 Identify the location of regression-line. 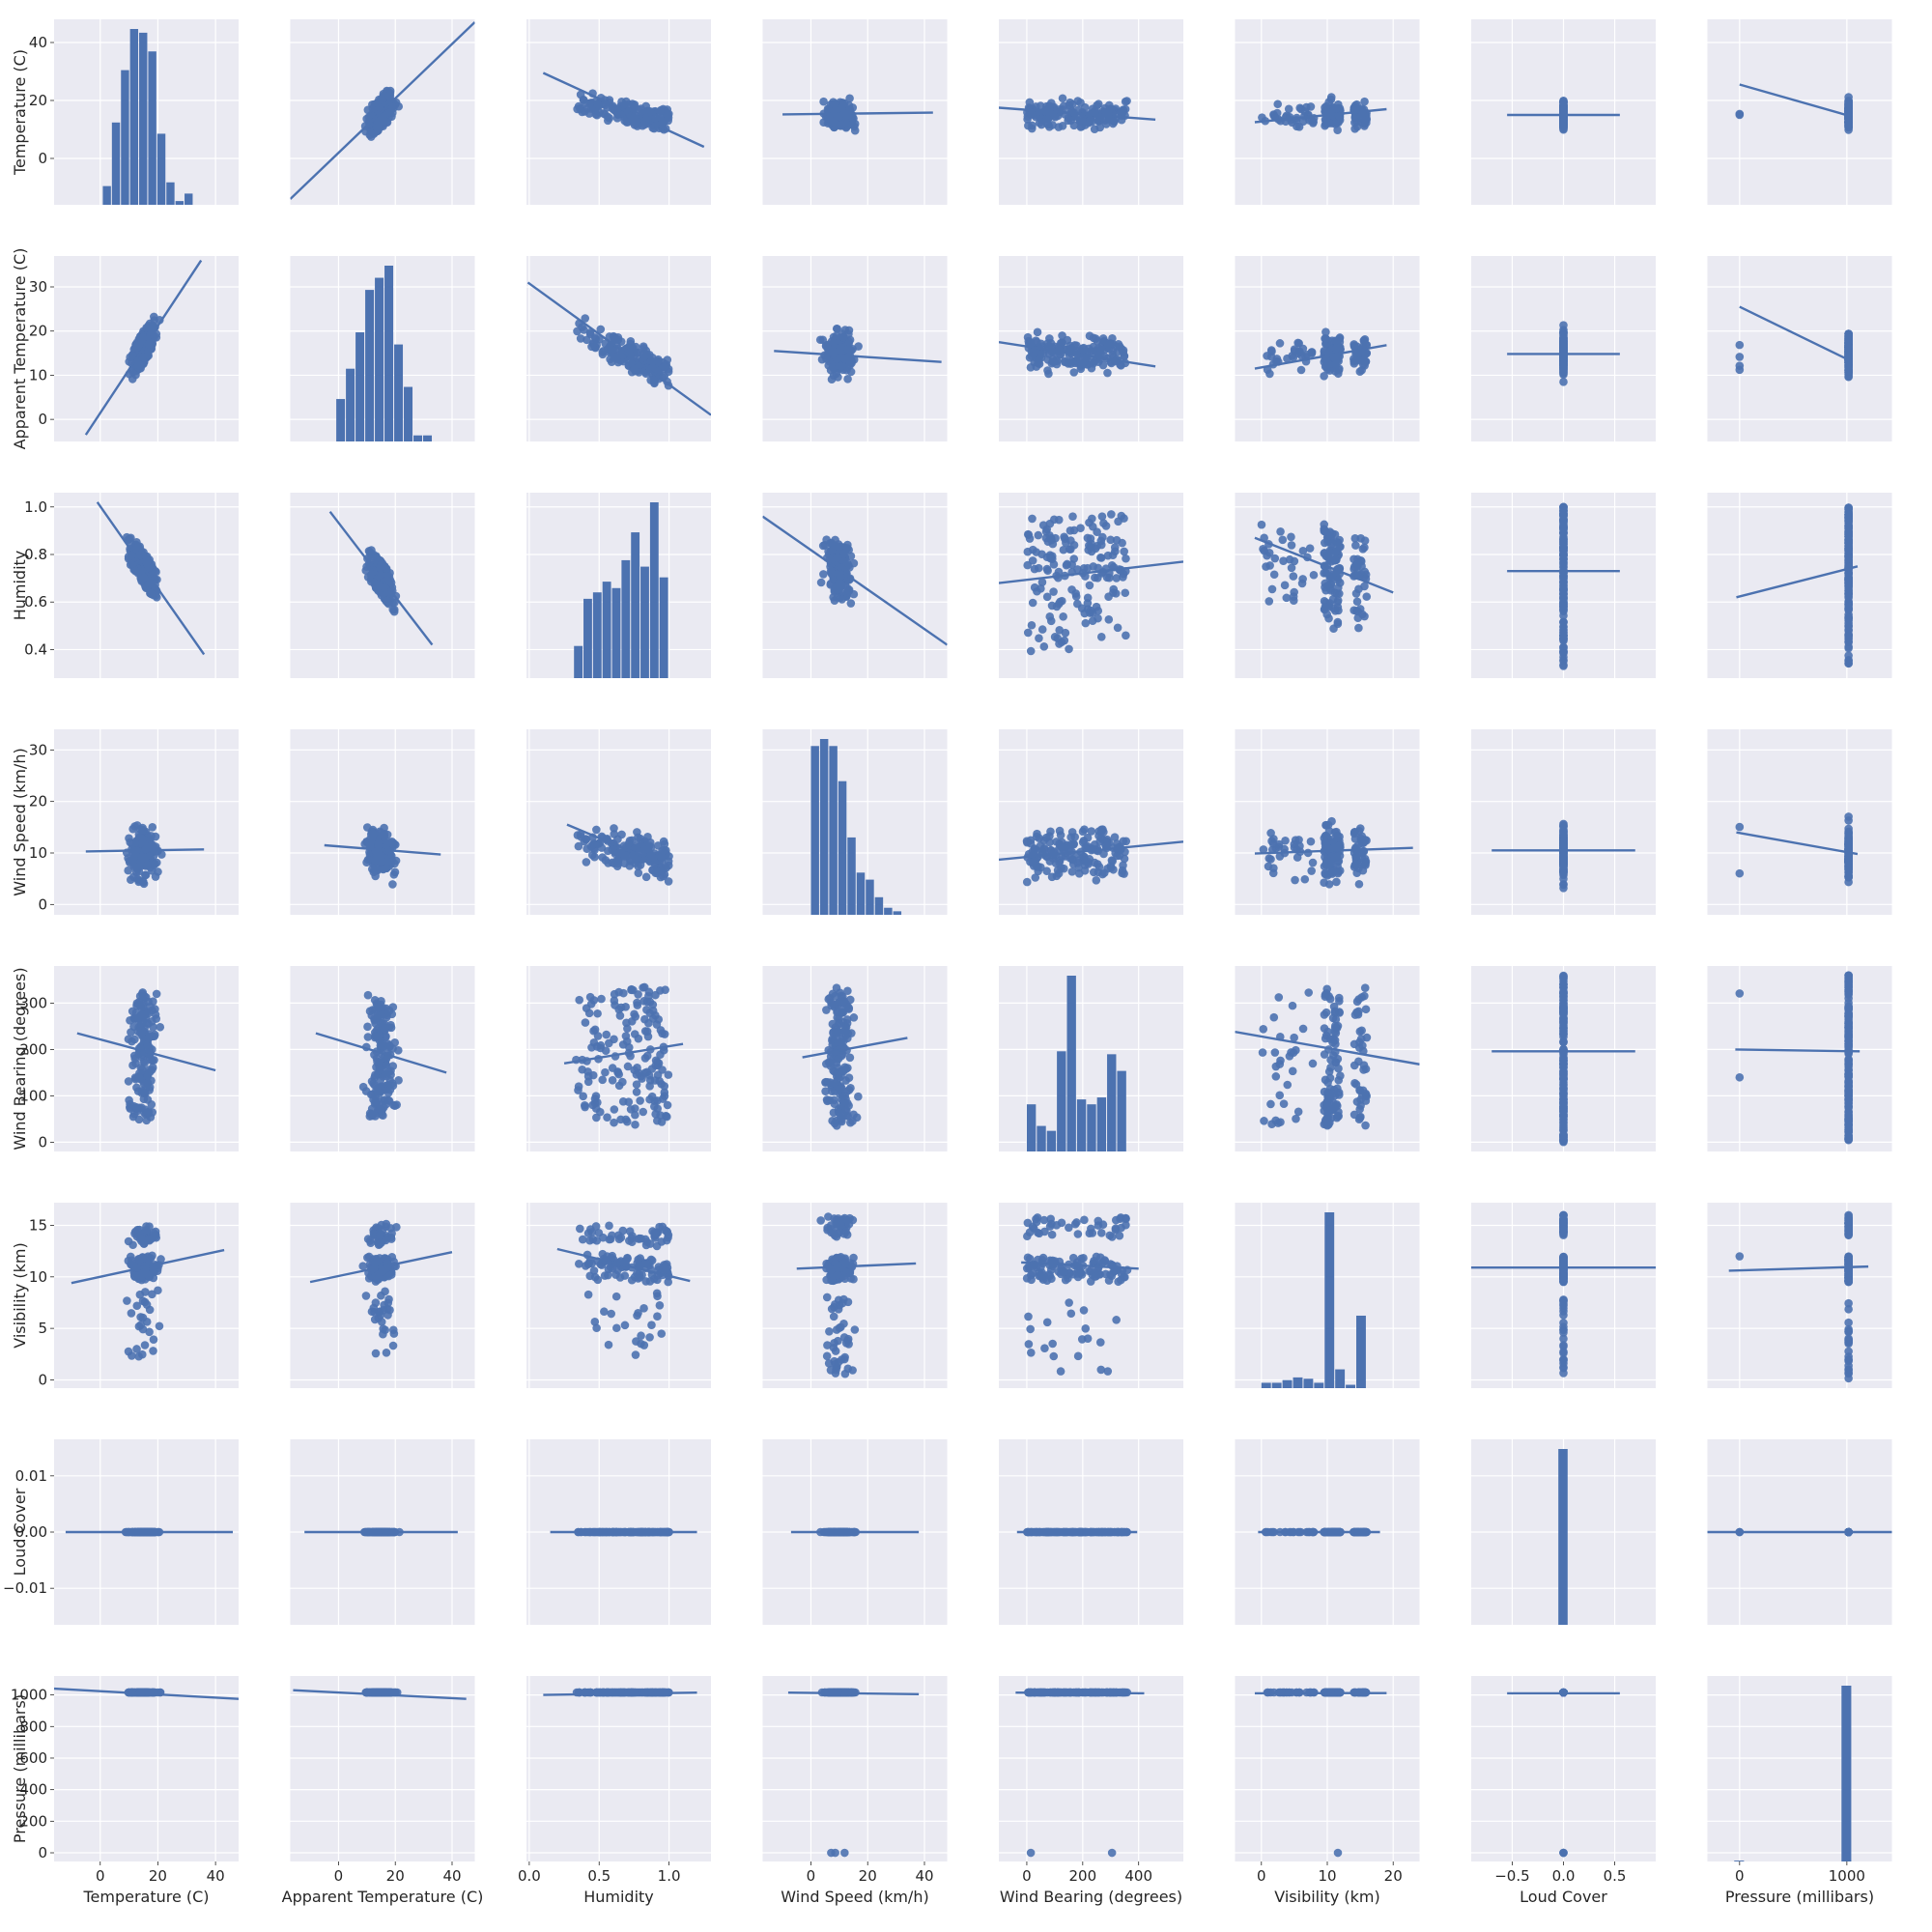
(382, 849).